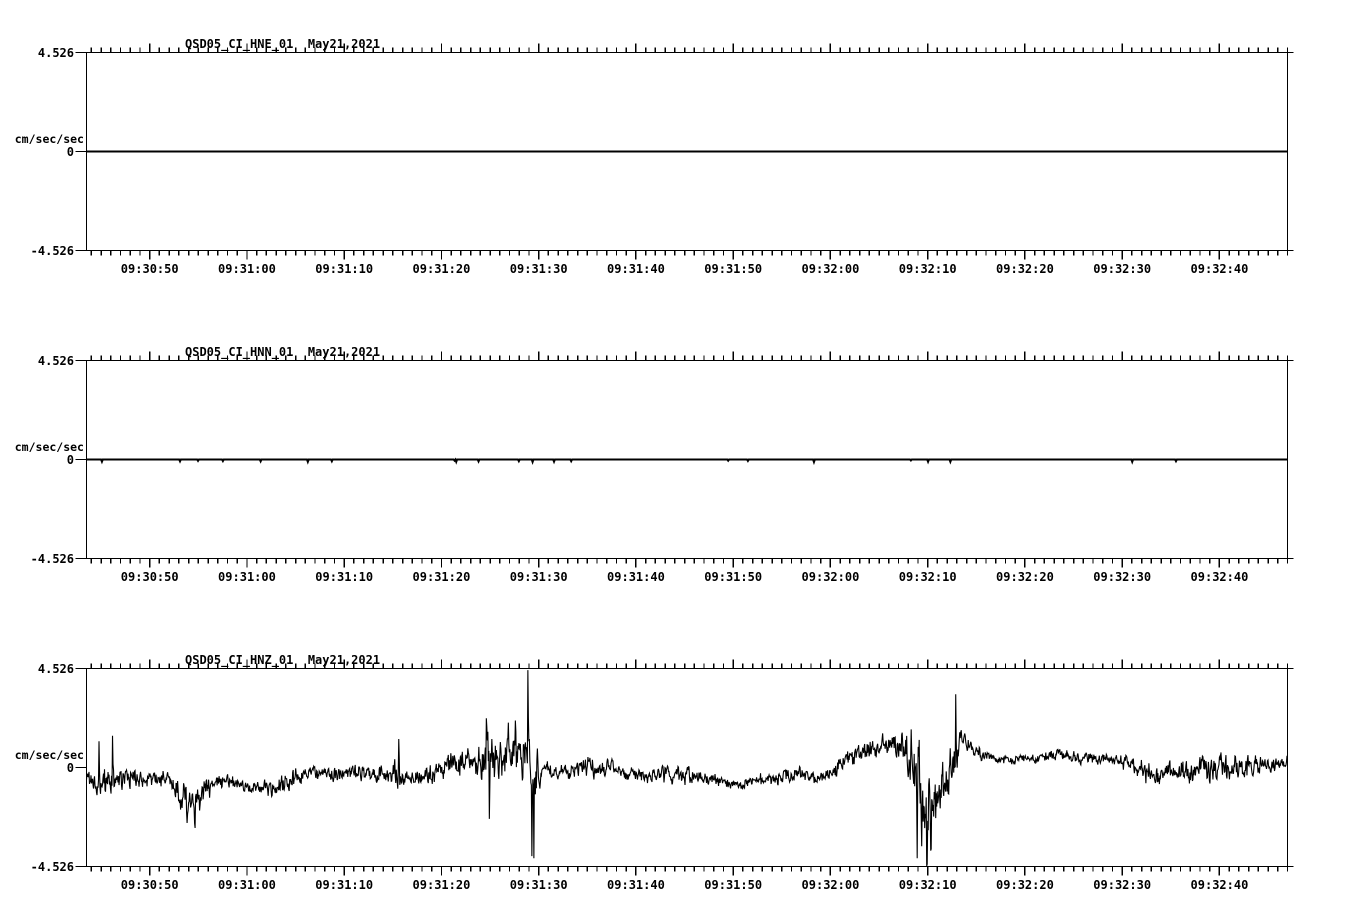 The height and width of the screenshot is (924, 1358). Describe the element at coordinates (733, 884) in the screenshot. I see `x-tick-label-hnz-6: 09:31:50` at that location.